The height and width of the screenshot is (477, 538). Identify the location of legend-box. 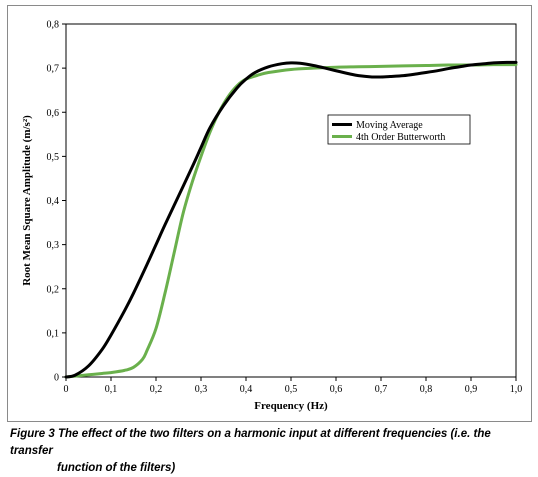
(399, 129).